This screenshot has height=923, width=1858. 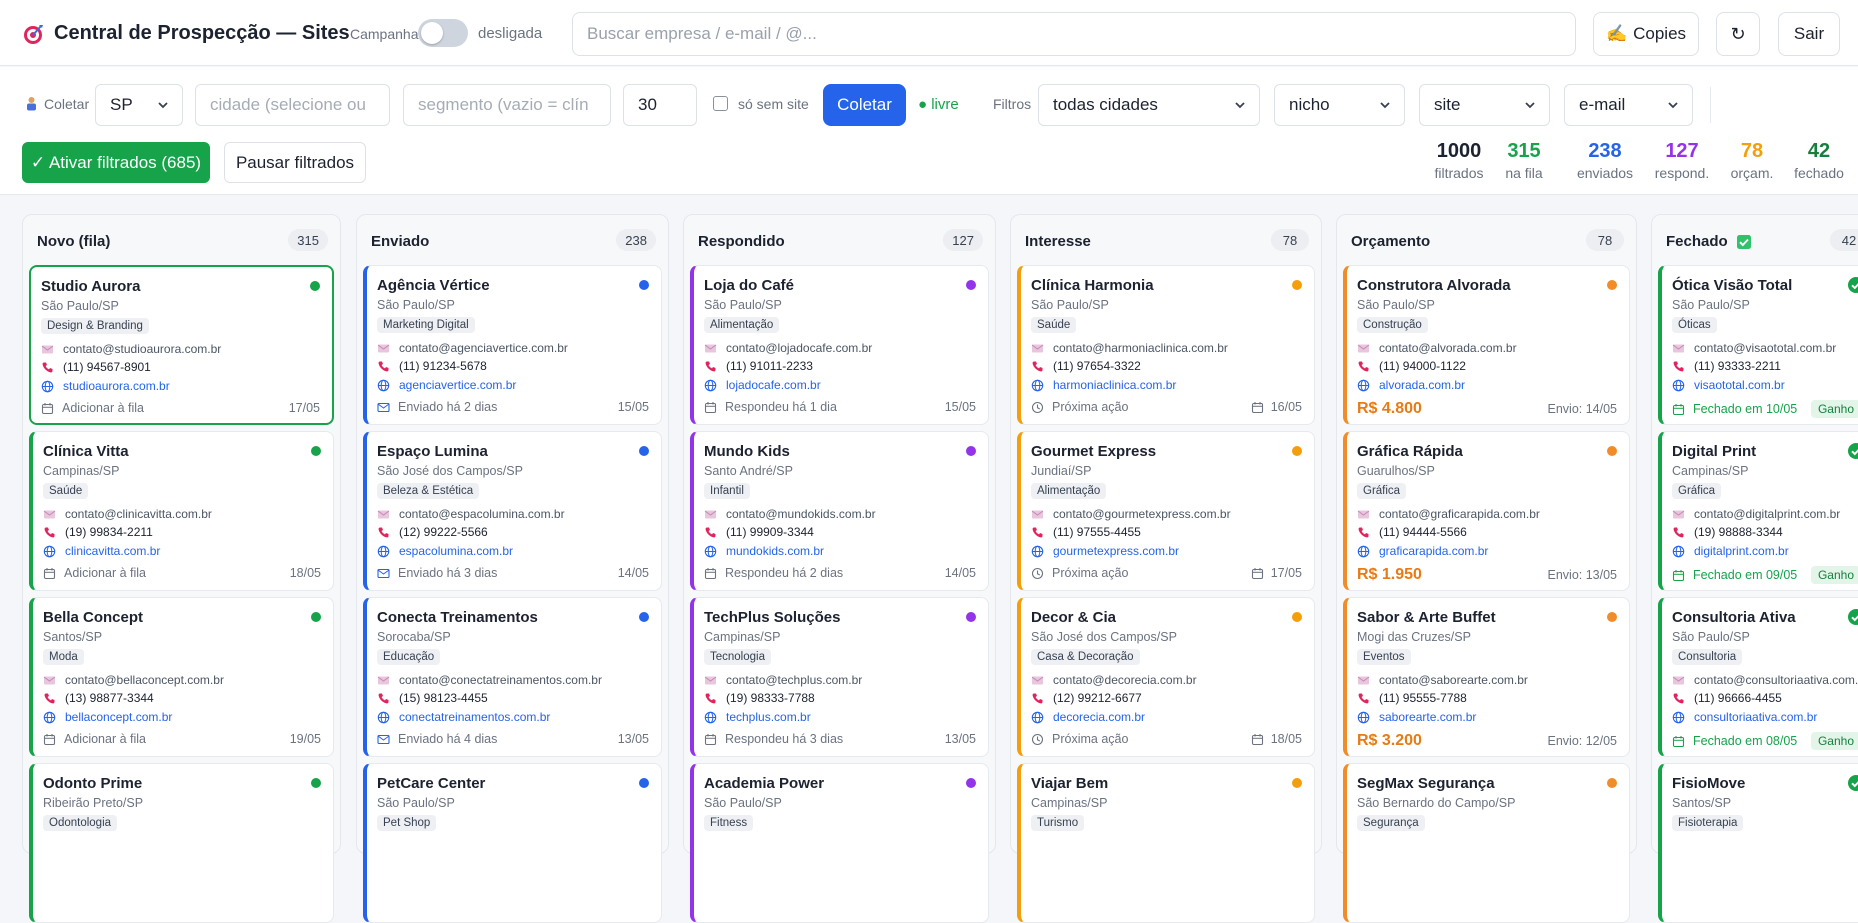 I want to click on card-site: espacolumina.com.br, so click(x=445, y=551).